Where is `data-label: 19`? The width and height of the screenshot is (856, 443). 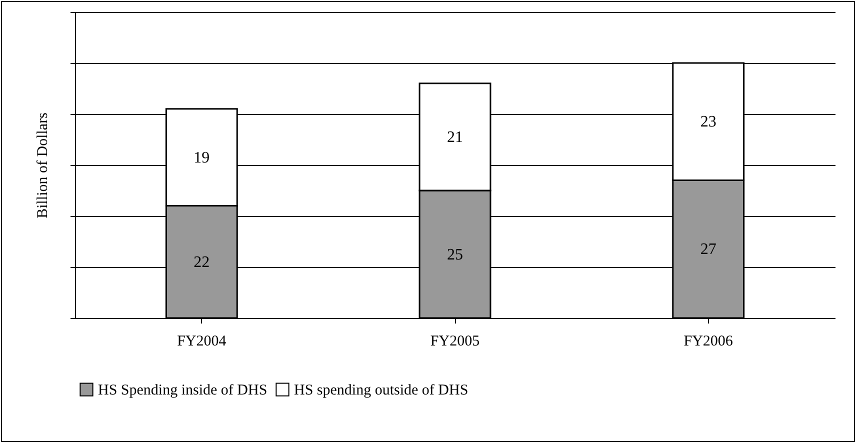
data-label: 19 is located at coordinates (202, 157).